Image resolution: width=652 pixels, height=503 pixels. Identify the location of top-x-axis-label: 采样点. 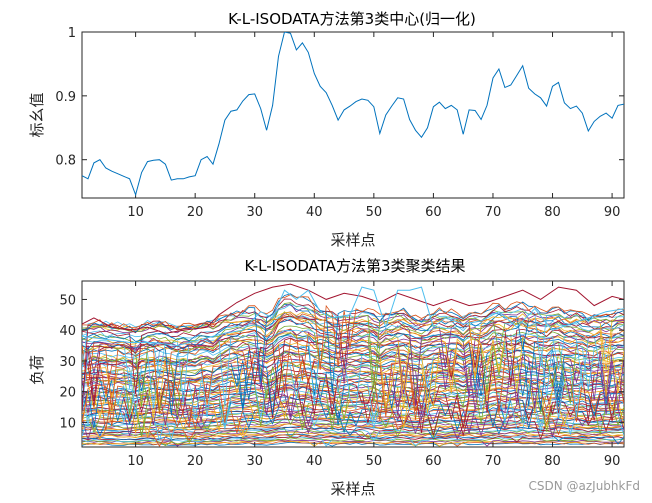
(352, 240).